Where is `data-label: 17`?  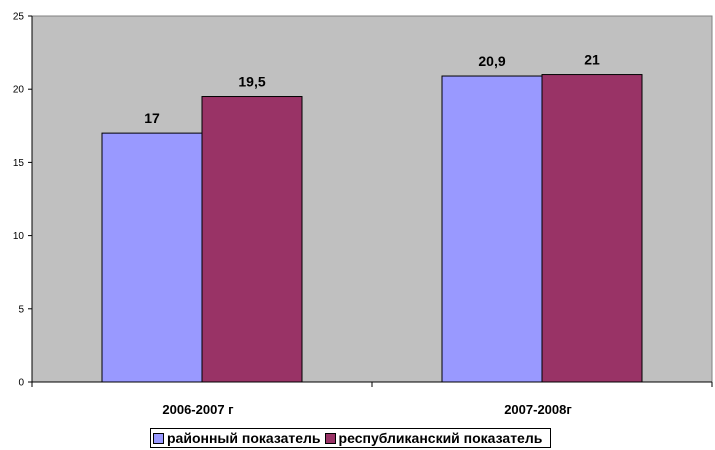 data-label: 17 is located at coordinates (152, 118).